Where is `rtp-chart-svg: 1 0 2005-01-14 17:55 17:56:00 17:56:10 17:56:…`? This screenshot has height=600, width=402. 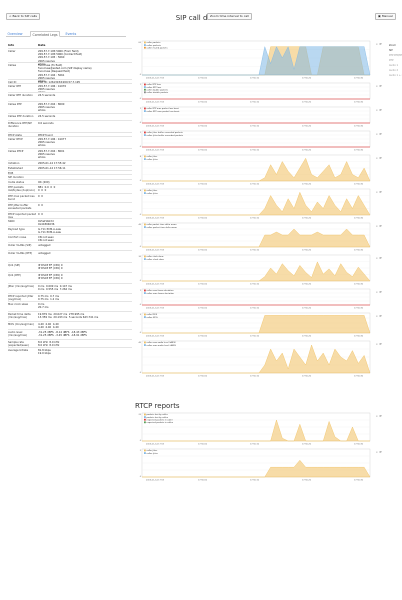 rtp-chart-svg: 1 0 2005-01-14 17:55 17:56:00 17:56:10 17:56:… is located at coordinates (255, 93).